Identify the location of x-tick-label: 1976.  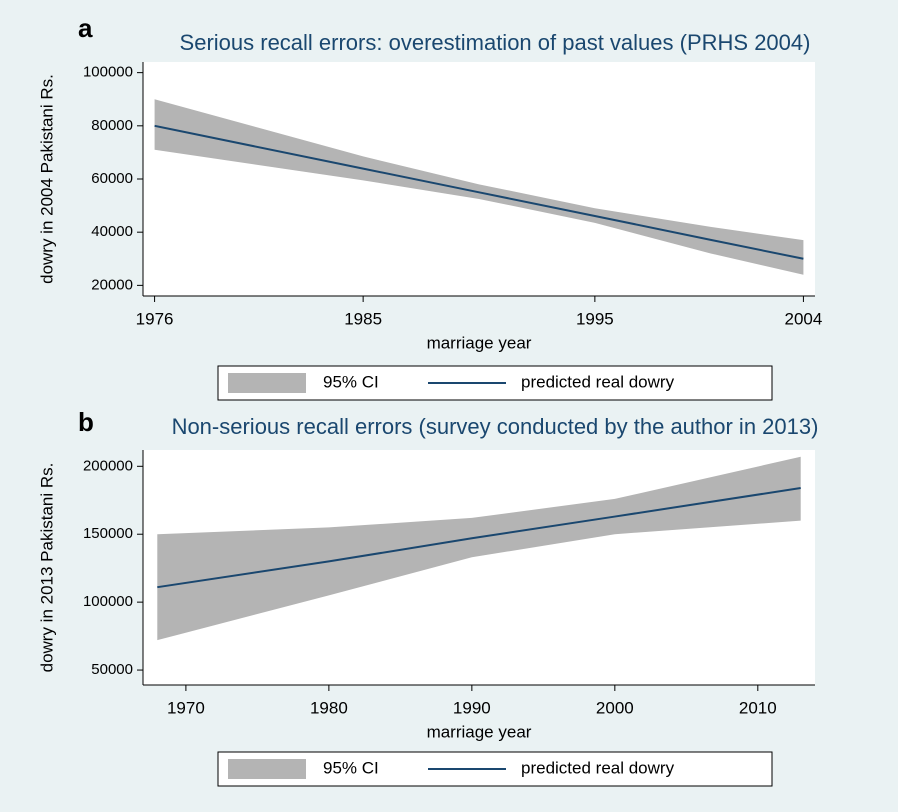
(155, 318).